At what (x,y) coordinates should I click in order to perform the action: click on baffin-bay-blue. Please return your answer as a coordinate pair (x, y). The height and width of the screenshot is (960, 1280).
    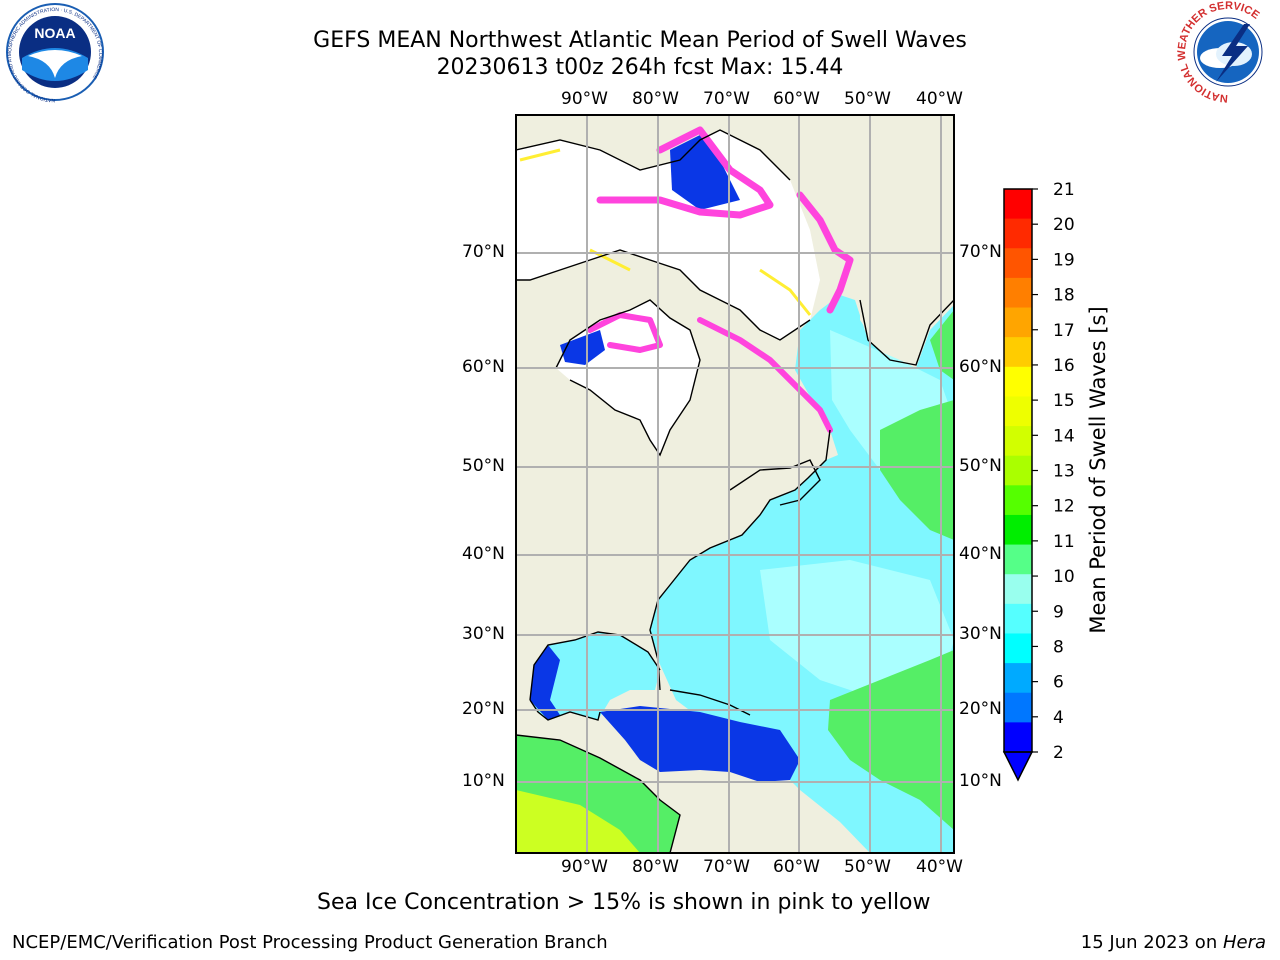
    Looking at the image, I should click on (705, 172).